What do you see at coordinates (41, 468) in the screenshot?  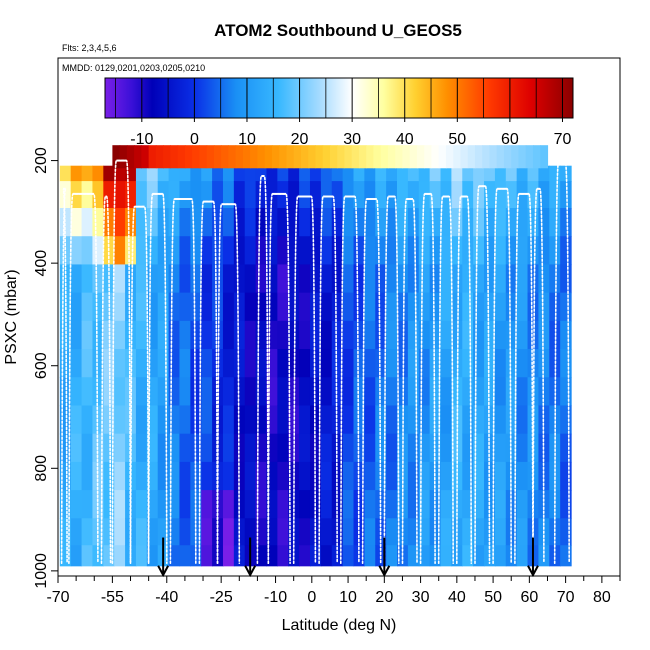 I see `y-tick-label: 800` at bounding box center [41, 468].